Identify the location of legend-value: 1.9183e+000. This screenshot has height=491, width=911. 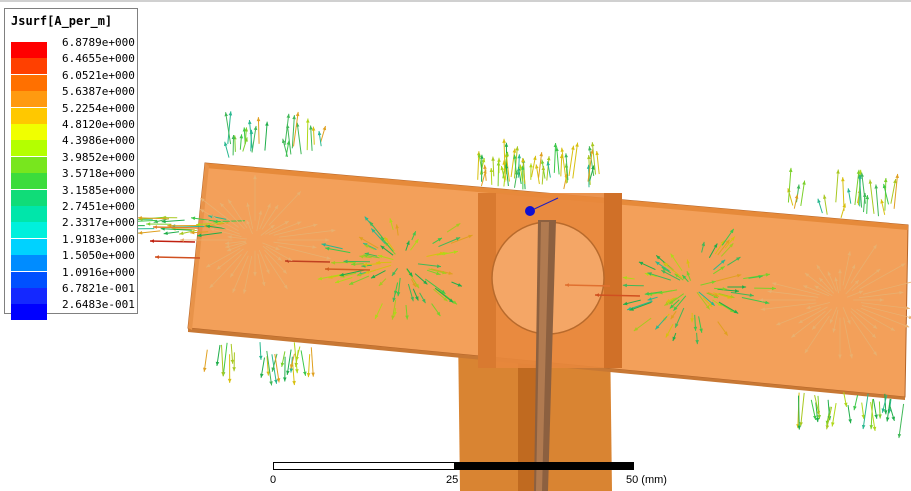
(98, 239).